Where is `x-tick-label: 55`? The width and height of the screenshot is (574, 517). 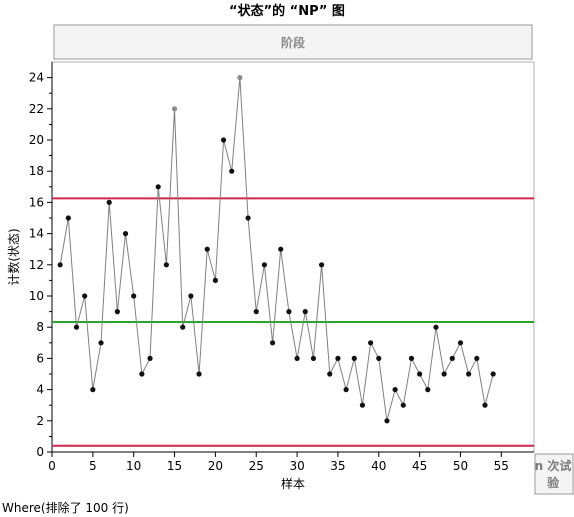 x-tick-label: 55 is located at coordinates (501, 466).